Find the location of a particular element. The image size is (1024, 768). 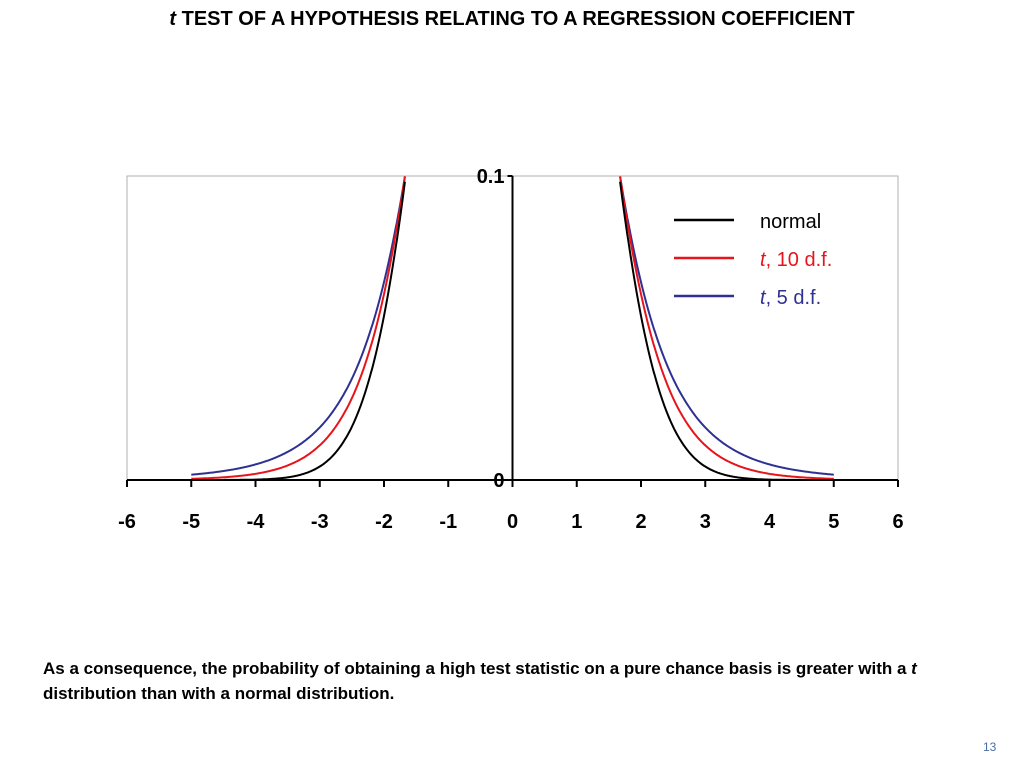

page-number: 13 is located at coordinates (990, 747).